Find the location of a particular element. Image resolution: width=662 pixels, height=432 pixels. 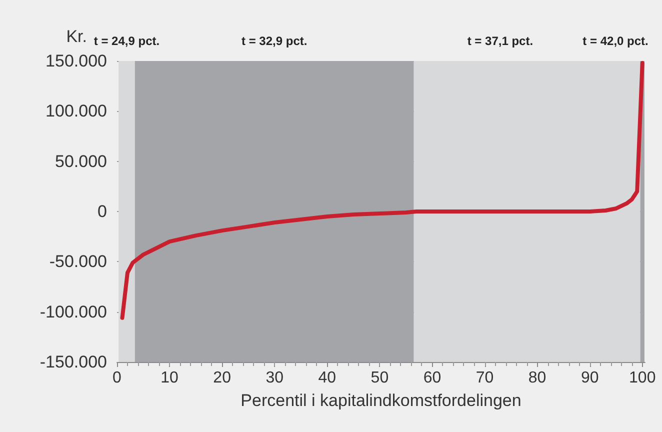

y-tick-label: -150.000 is located at coordinates (73, 362).